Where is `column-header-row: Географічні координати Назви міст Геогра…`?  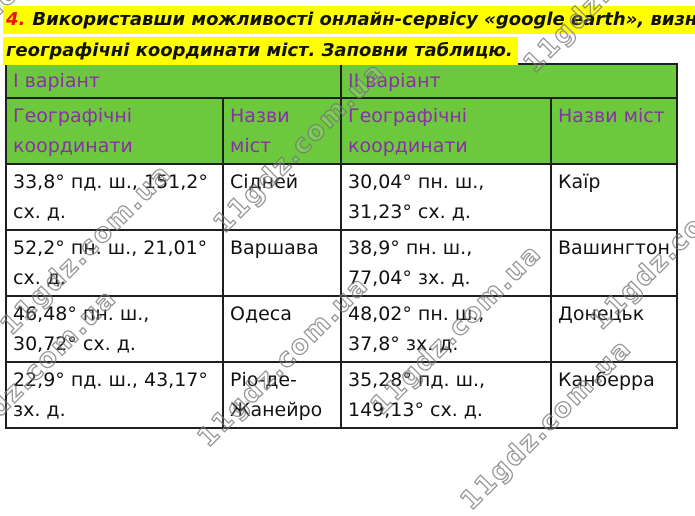
column-header-row: Географічні координати Назви міст Геогра… is located at coordinates (341, 131).